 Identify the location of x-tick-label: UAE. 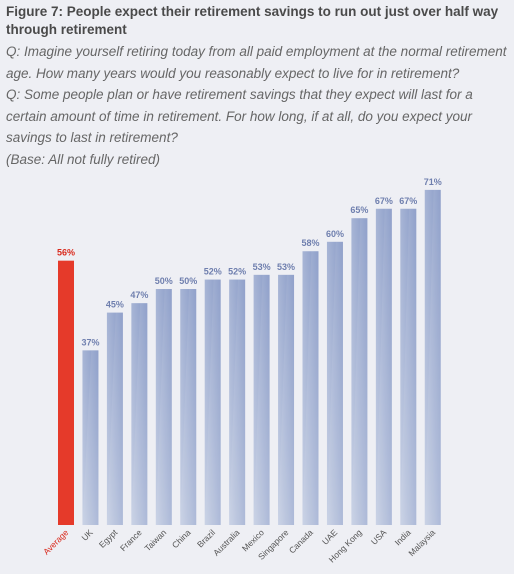
(330, 537).